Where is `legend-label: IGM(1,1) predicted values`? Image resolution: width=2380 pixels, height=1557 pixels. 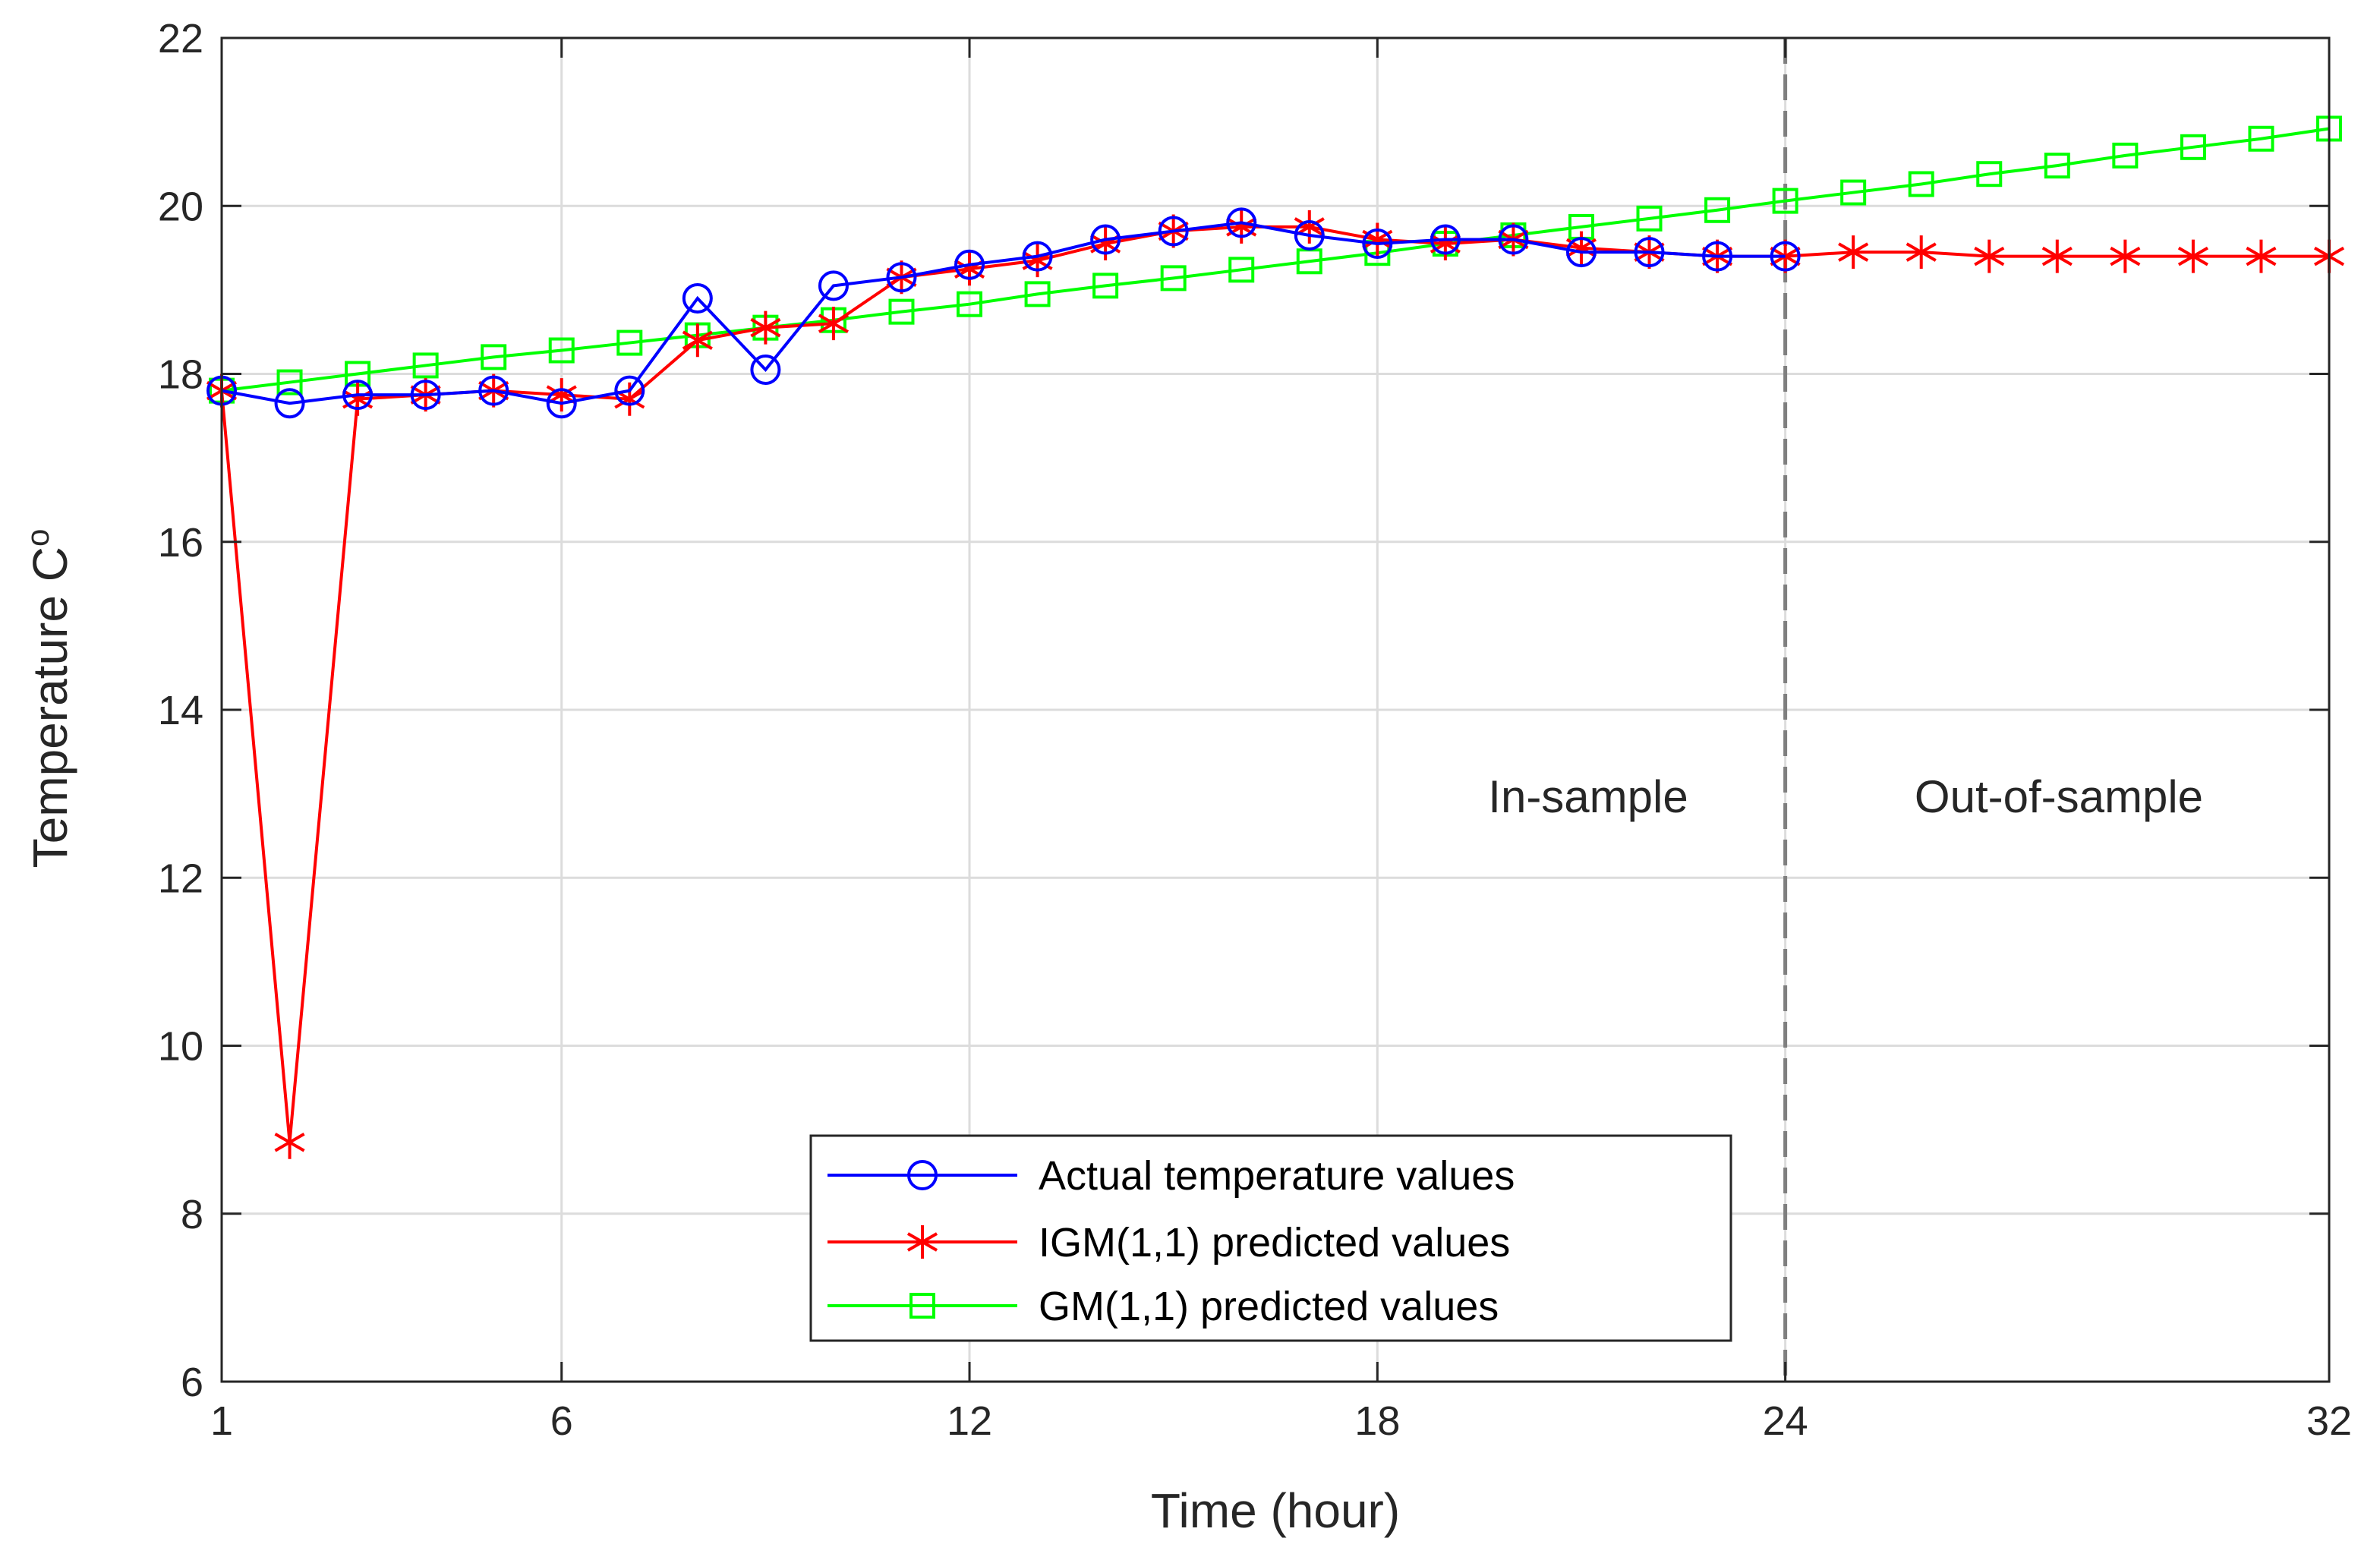
legend-label: IGM(1,1) predicted values is located at coordinates (1274, 1242).